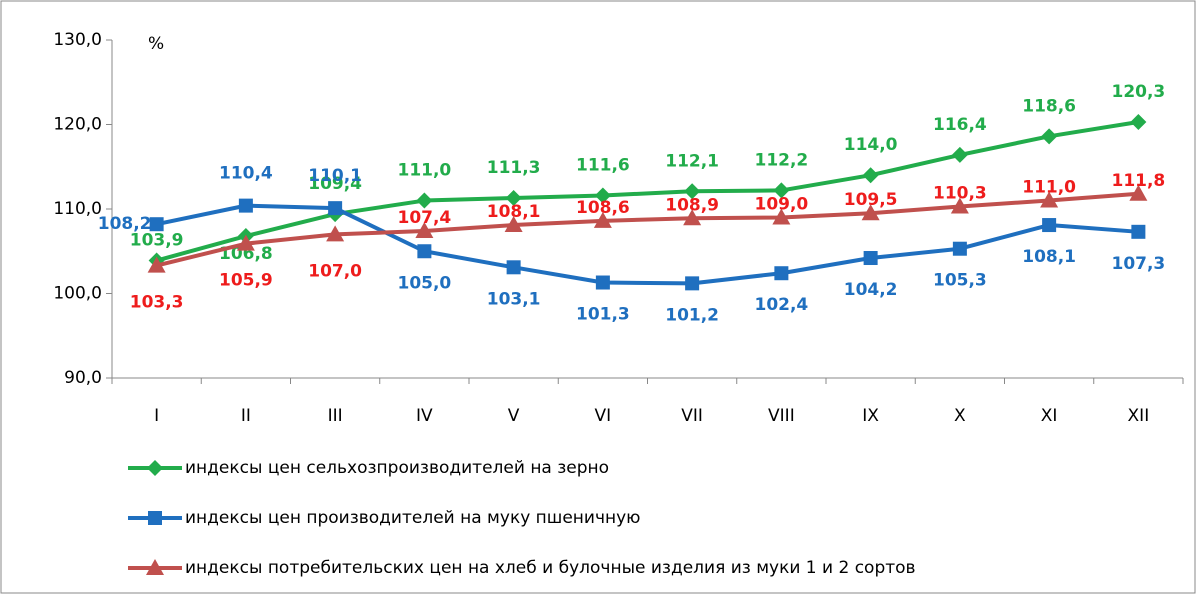 The height and width of the screenshot is (595, 1197). Describe the element at coordinates (77, 125) in the screenshot. I see `y-tick-label: 120,0` at that location.